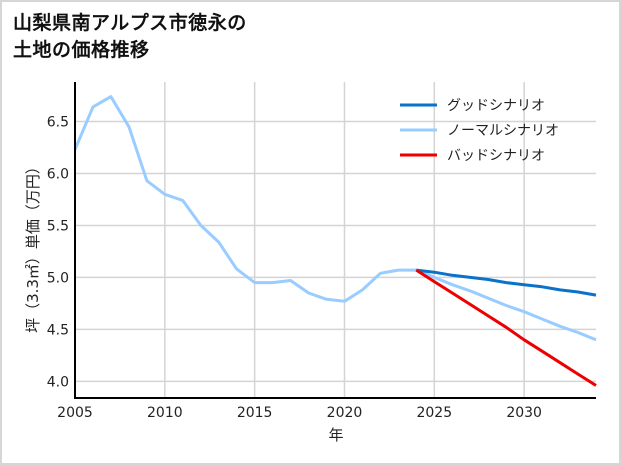  What do you see at coordinates (33, 246) in the screenshot?
I see `y-axis-label: 坪（3.3㎡）単価（万円）` at bounding box center [33, 246].